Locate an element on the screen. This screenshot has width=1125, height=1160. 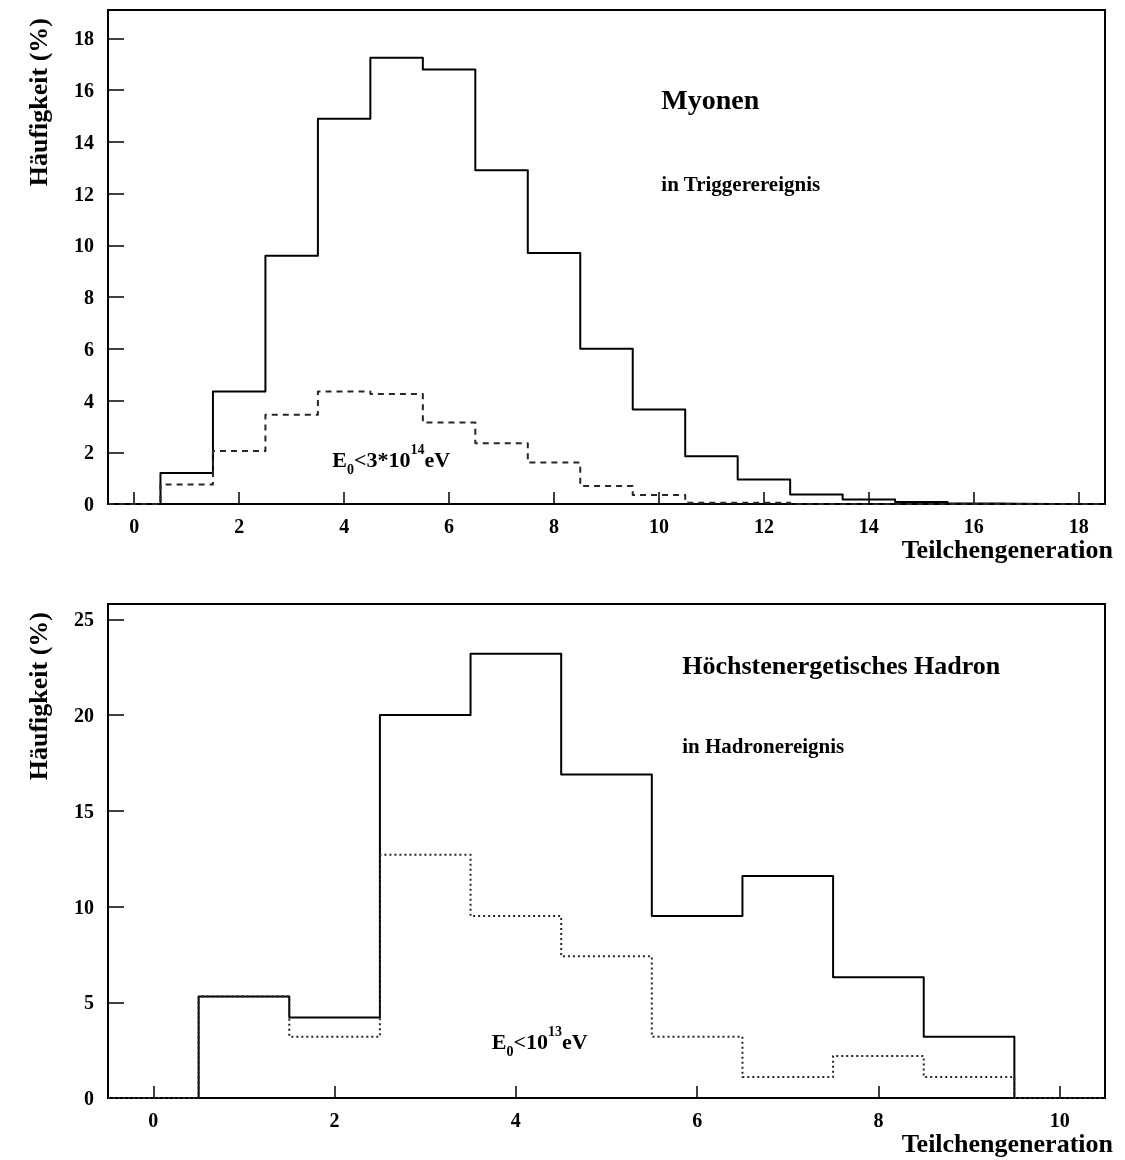
y-tick-label: 15 is located at coordinates (84, 810).